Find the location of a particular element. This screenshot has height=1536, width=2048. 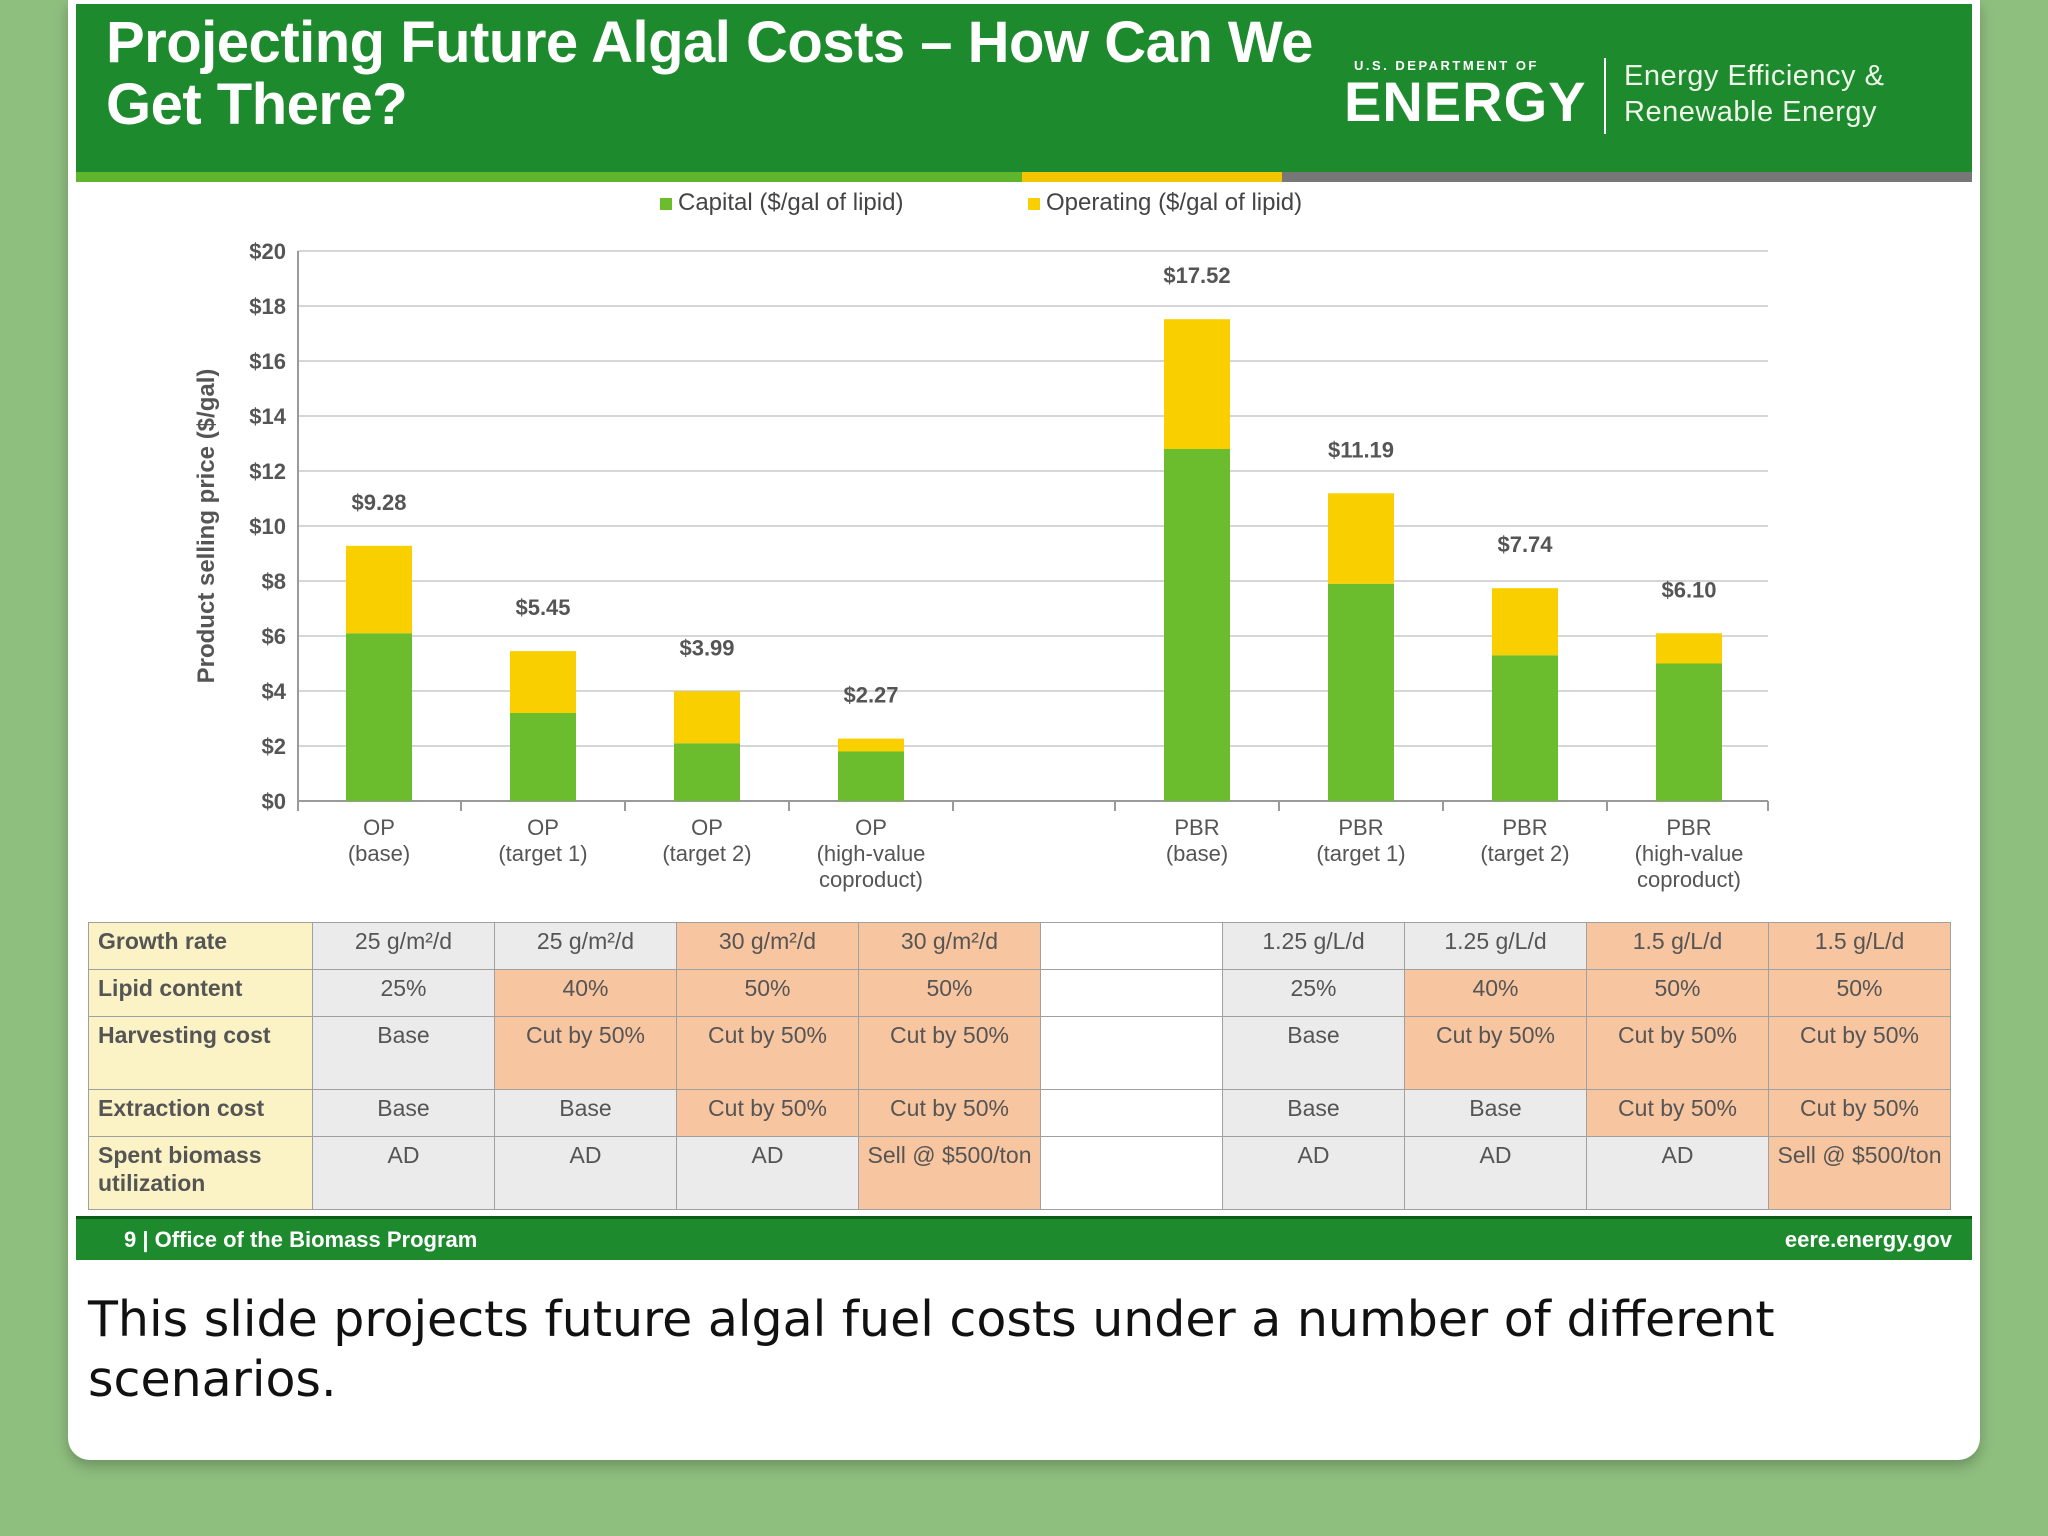

y-tick-label: $20 is located at coordinates (267, 251).